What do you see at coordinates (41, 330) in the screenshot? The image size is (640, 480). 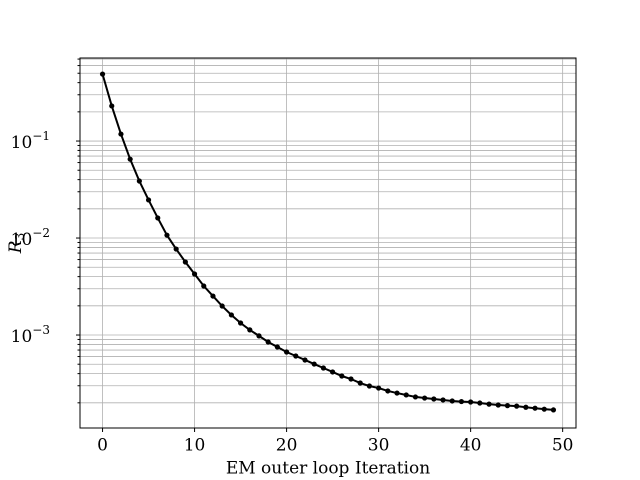 I see `y-tick-exponent: −3` at bounding box center [41, 330].